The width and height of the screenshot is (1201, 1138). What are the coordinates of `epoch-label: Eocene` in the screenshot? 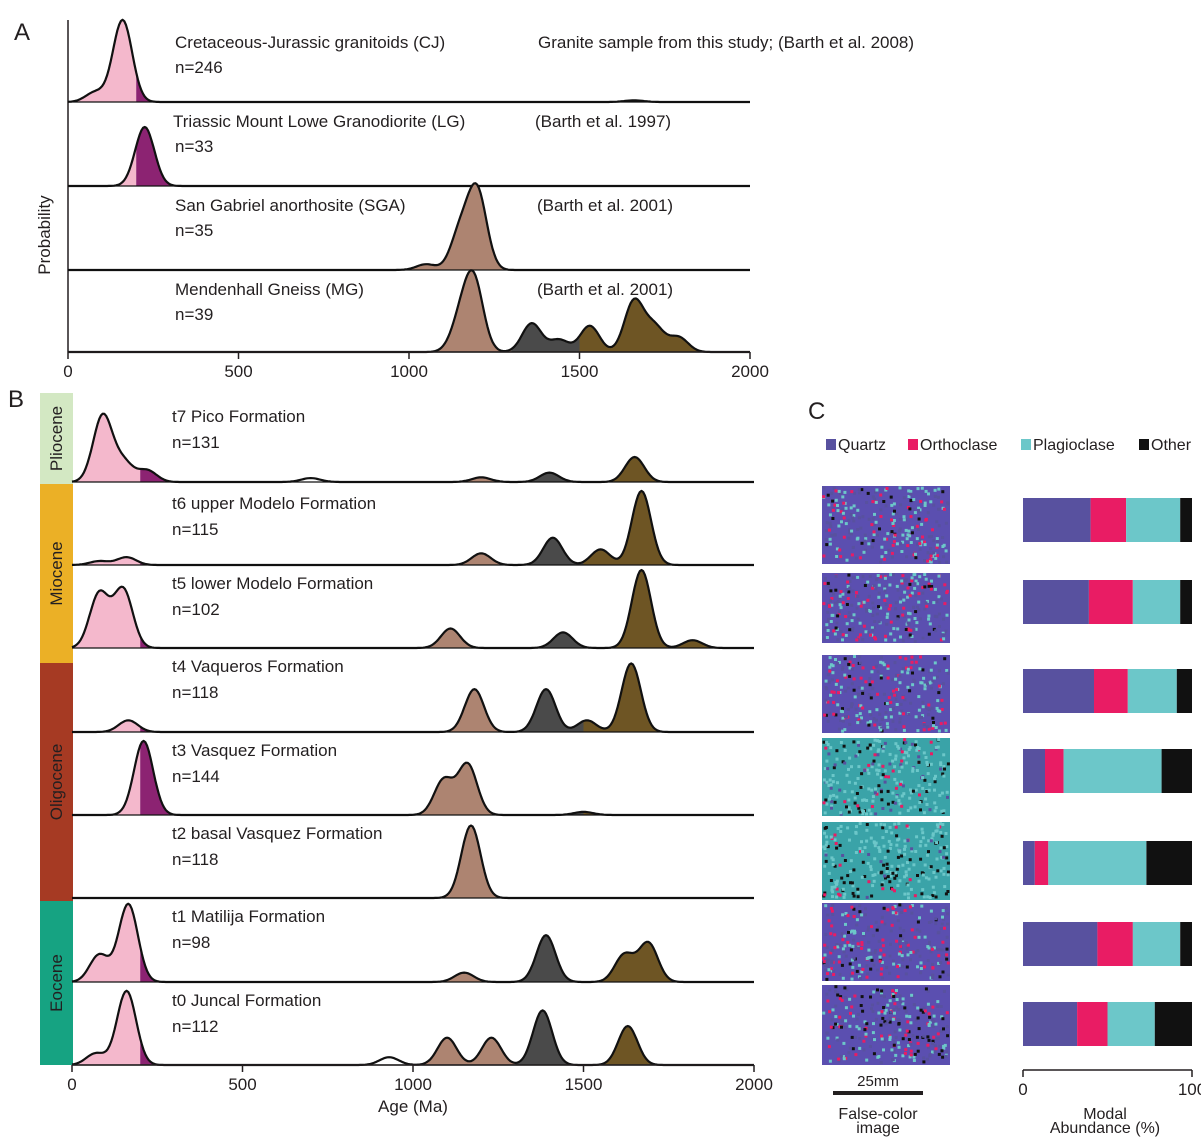 It's located at (56, 983).